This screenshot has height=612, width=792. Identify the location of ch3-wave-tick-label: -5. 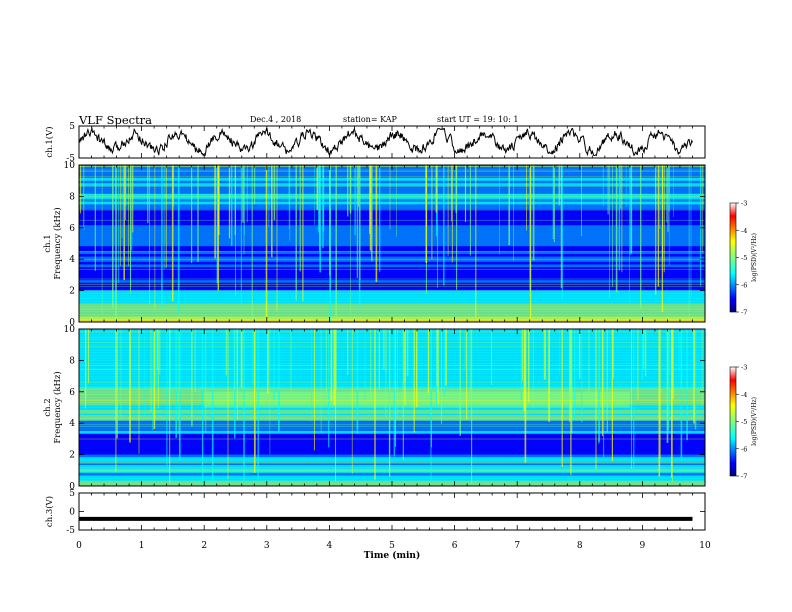
(70, 531).